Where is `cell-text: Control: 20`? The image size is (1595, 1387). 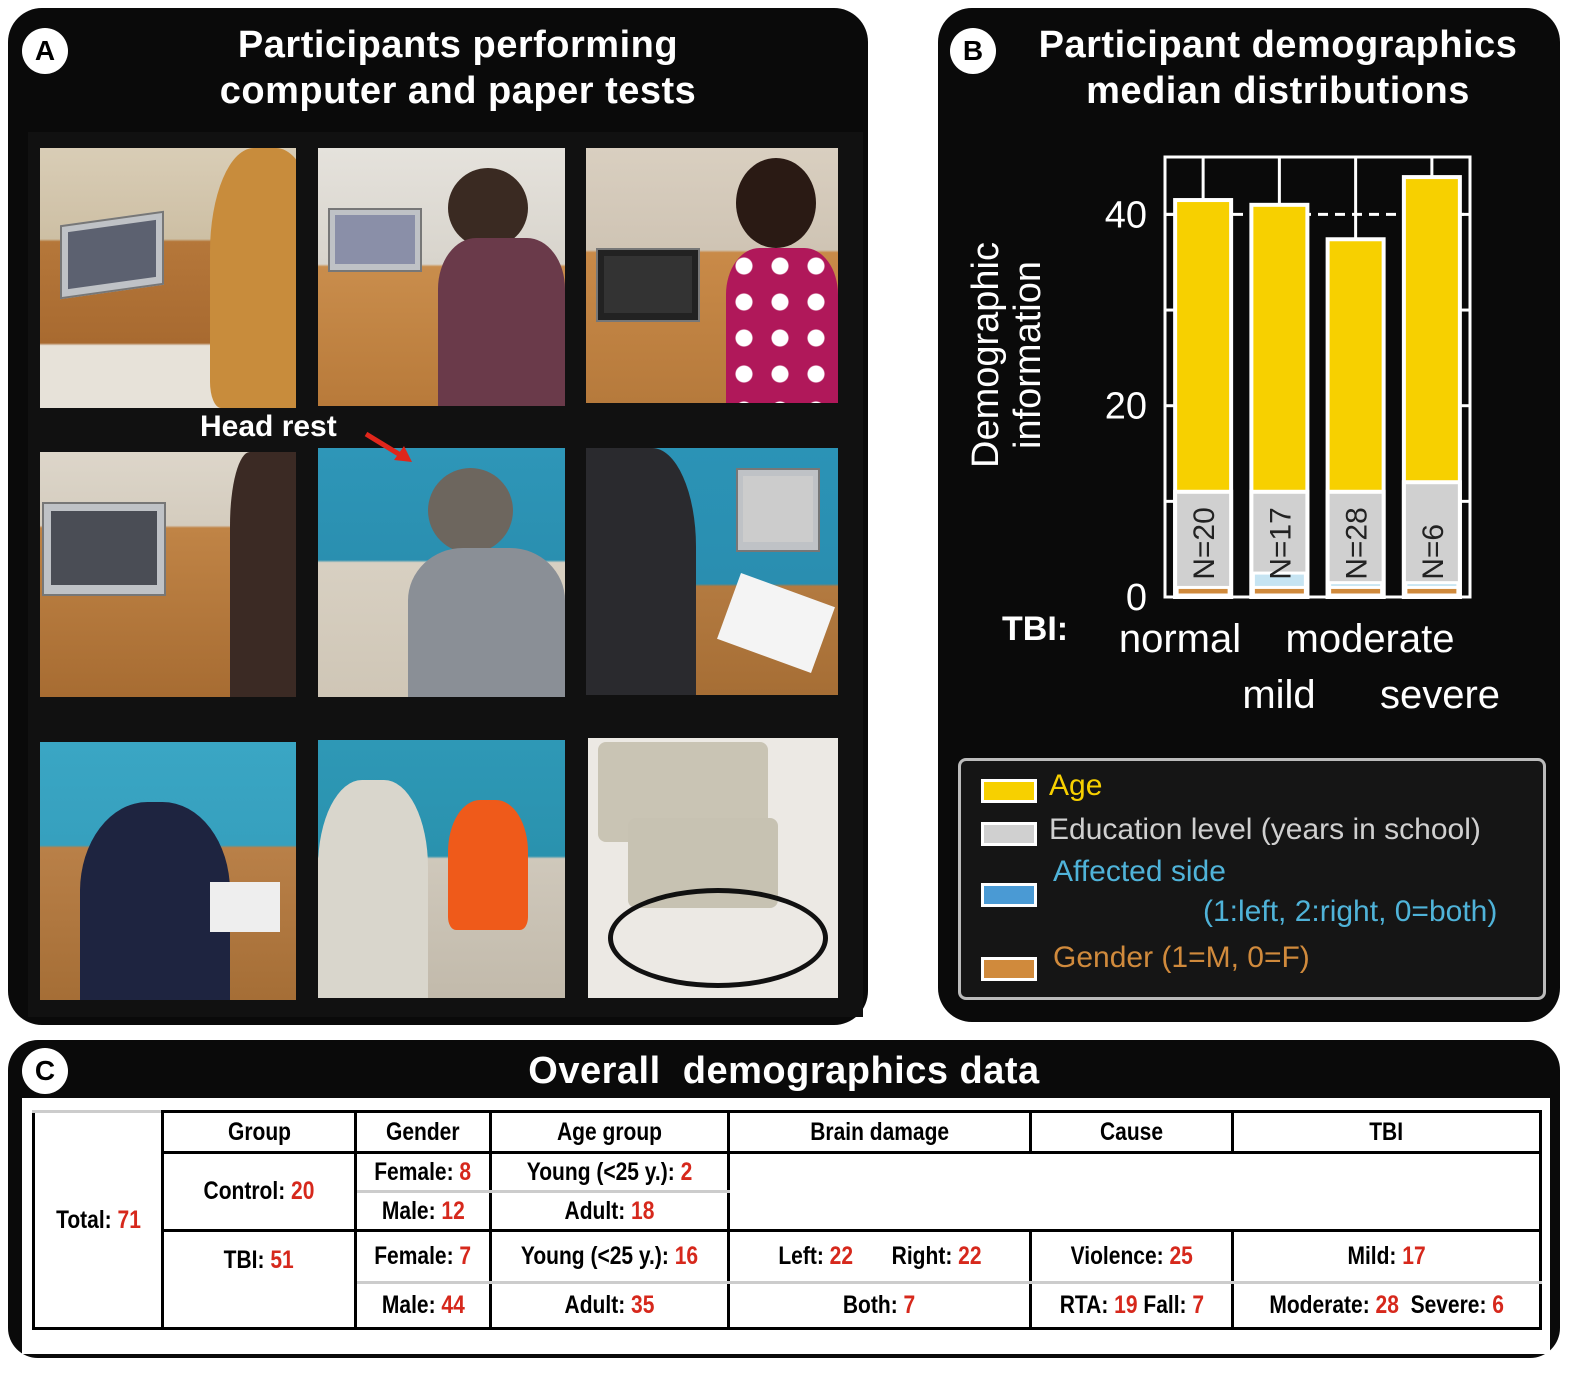 cell-text: Control: 20 is located at coordinates (259, 1191).